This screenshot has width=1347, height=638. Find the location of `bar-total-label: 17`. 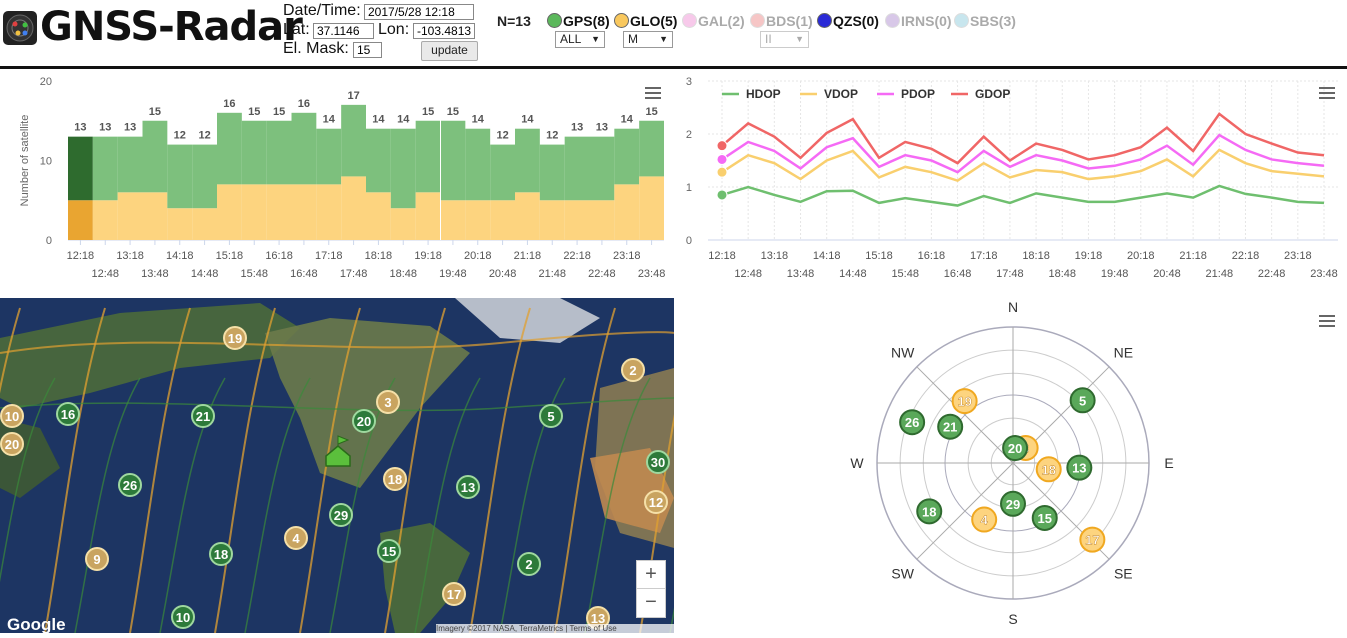

bar-total-label: 17 is located at coordinates (353, 96).